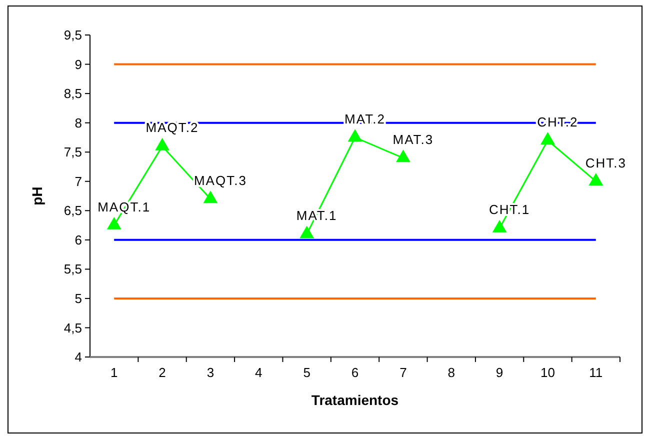 Image resolution: width=650 pixels, height=439 pixels. Describe the element at coordinates (78, 240) in the screenshot. I see `y-tick-label: 6` at that location.